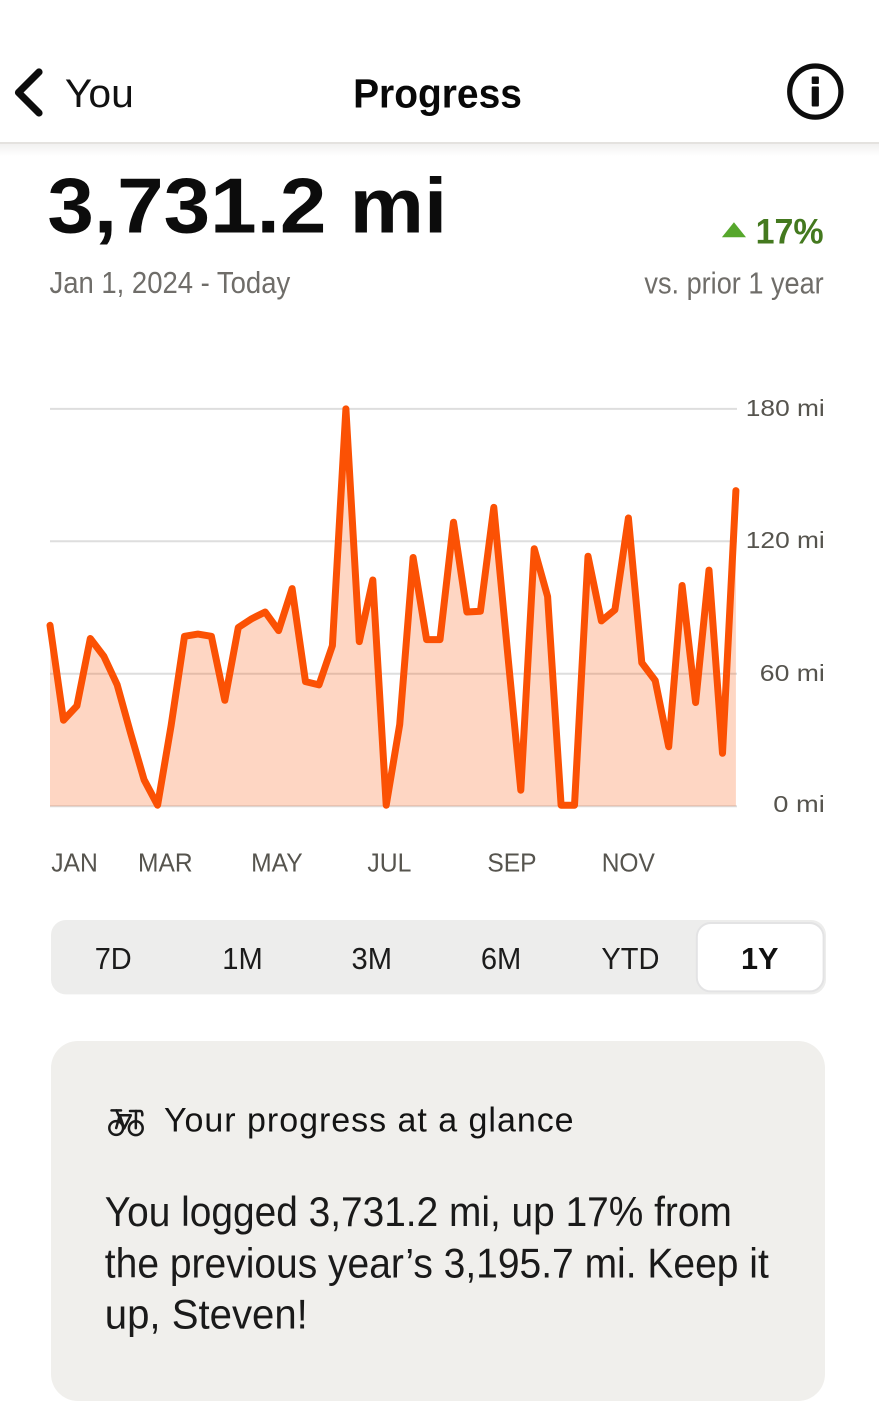 This screenshot has height=1420, width=879. Describe the element at coordinates (733, 283) in the screenshot. I see `svg-text: vs. prior 1 year` at that location.